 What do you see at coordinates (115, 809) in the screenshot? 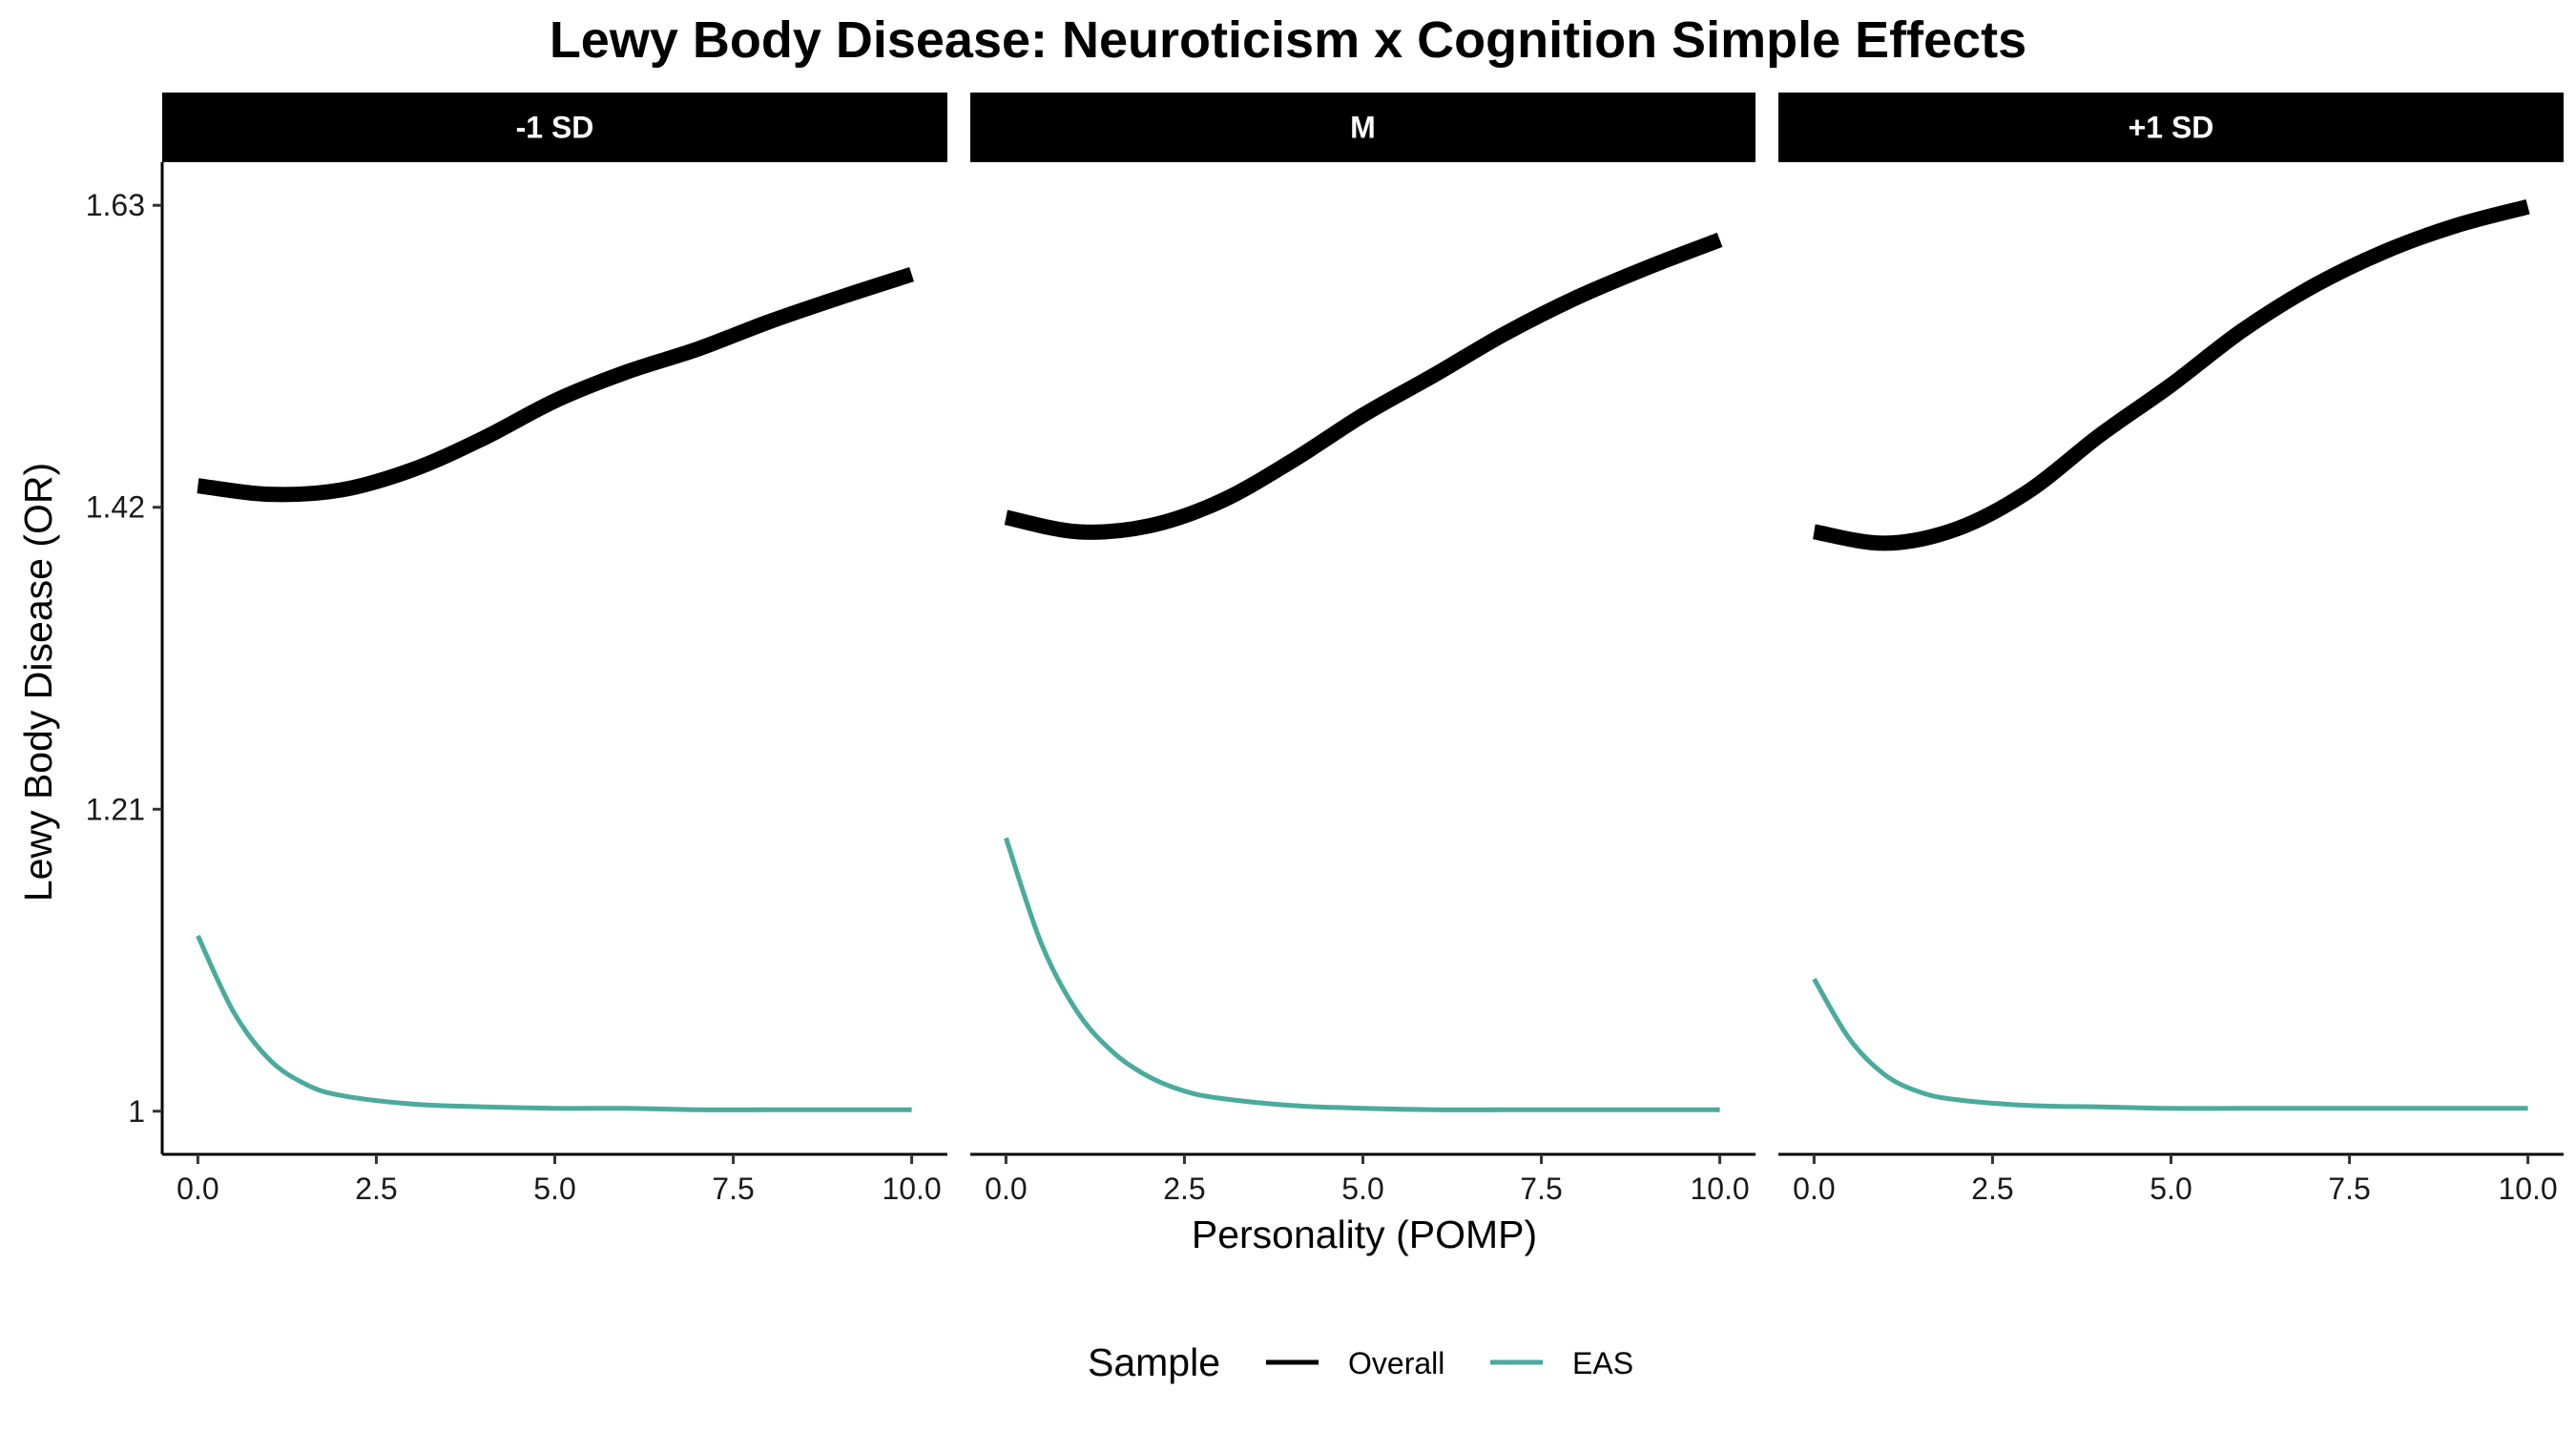
I see `y-tick-label: 1.21` at bounding box center [115, 809].